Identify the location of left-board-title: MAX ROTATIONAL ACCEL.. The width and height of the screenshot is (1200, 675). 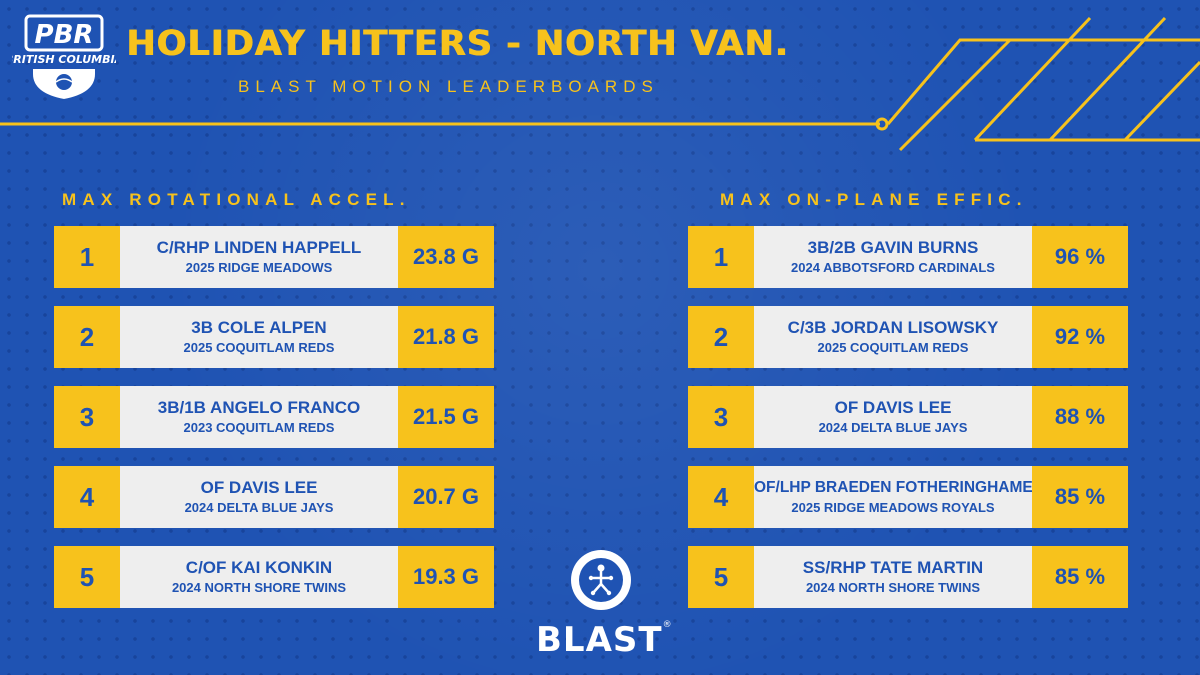
(236, 199).